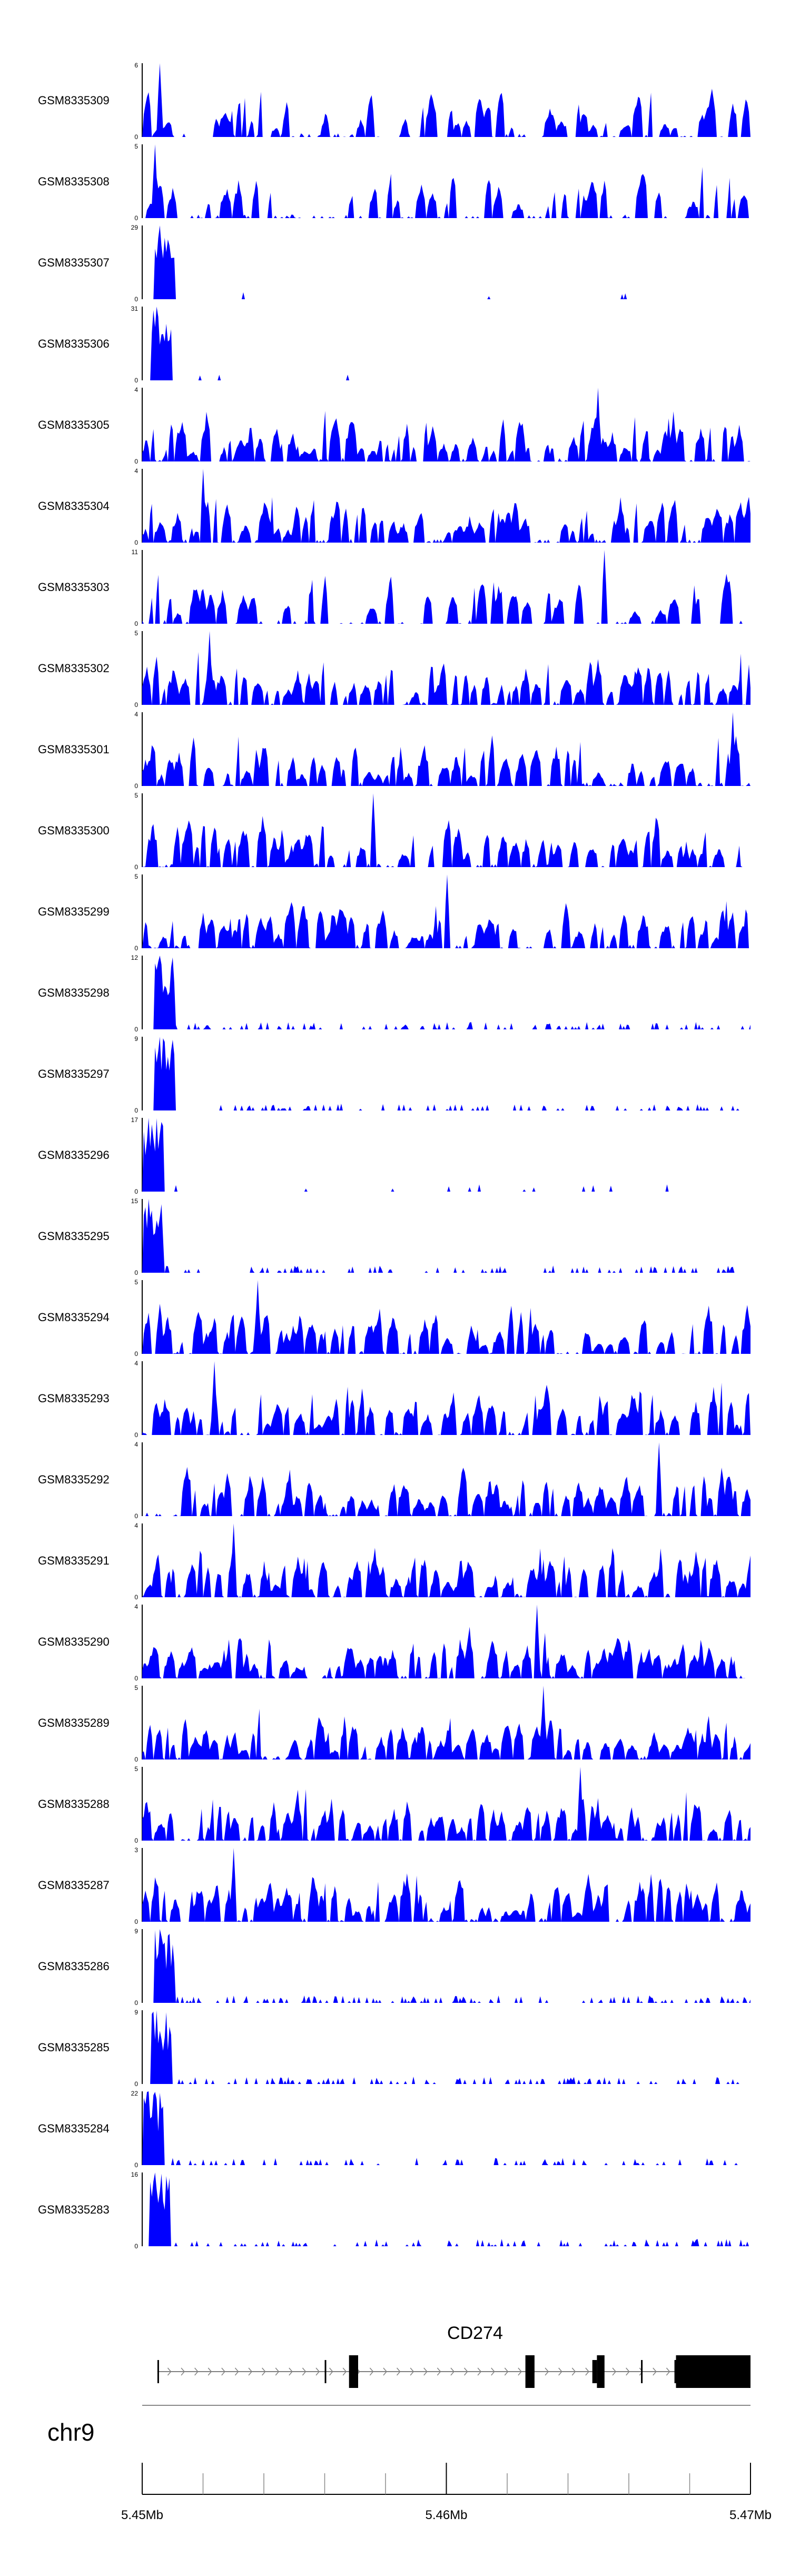  What do you see at coordinates (446, 2492) in the screenshot?
I see `genome-axis: 5.45Mb 5.46Mb 5.47Mb` at bounding box center [446, 2492].